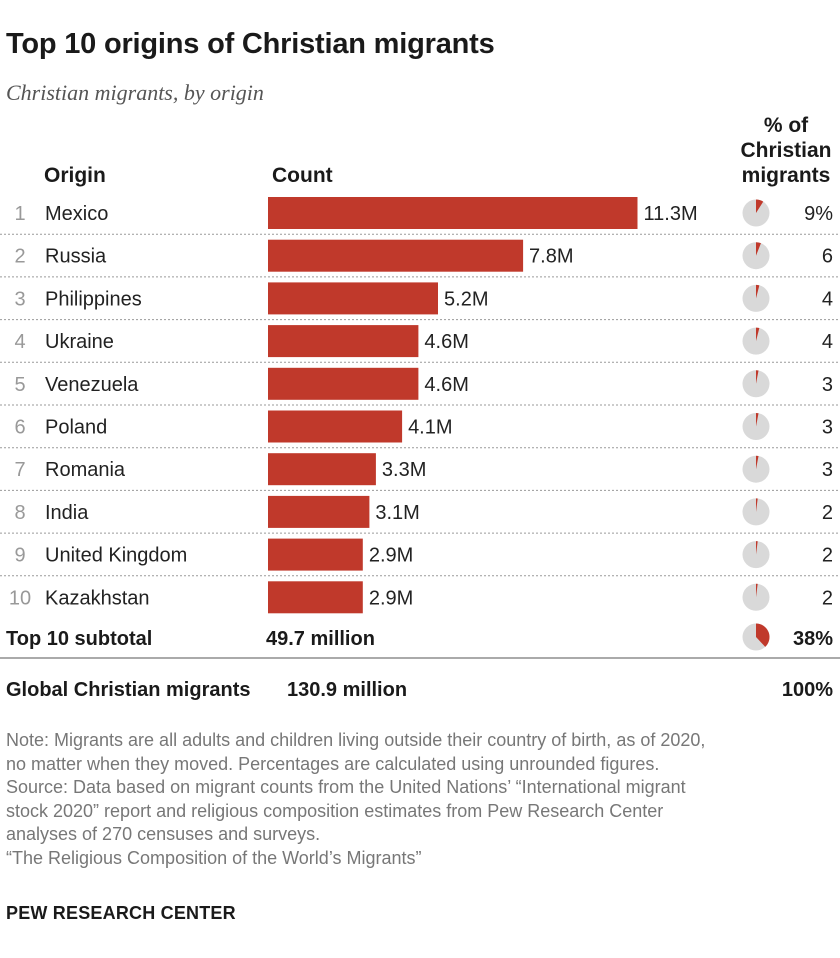  What do you see at coordinates (466, 299) in the screenshot?
I see `bar-value-label: 5.2M` at bounding box center [466, 299].